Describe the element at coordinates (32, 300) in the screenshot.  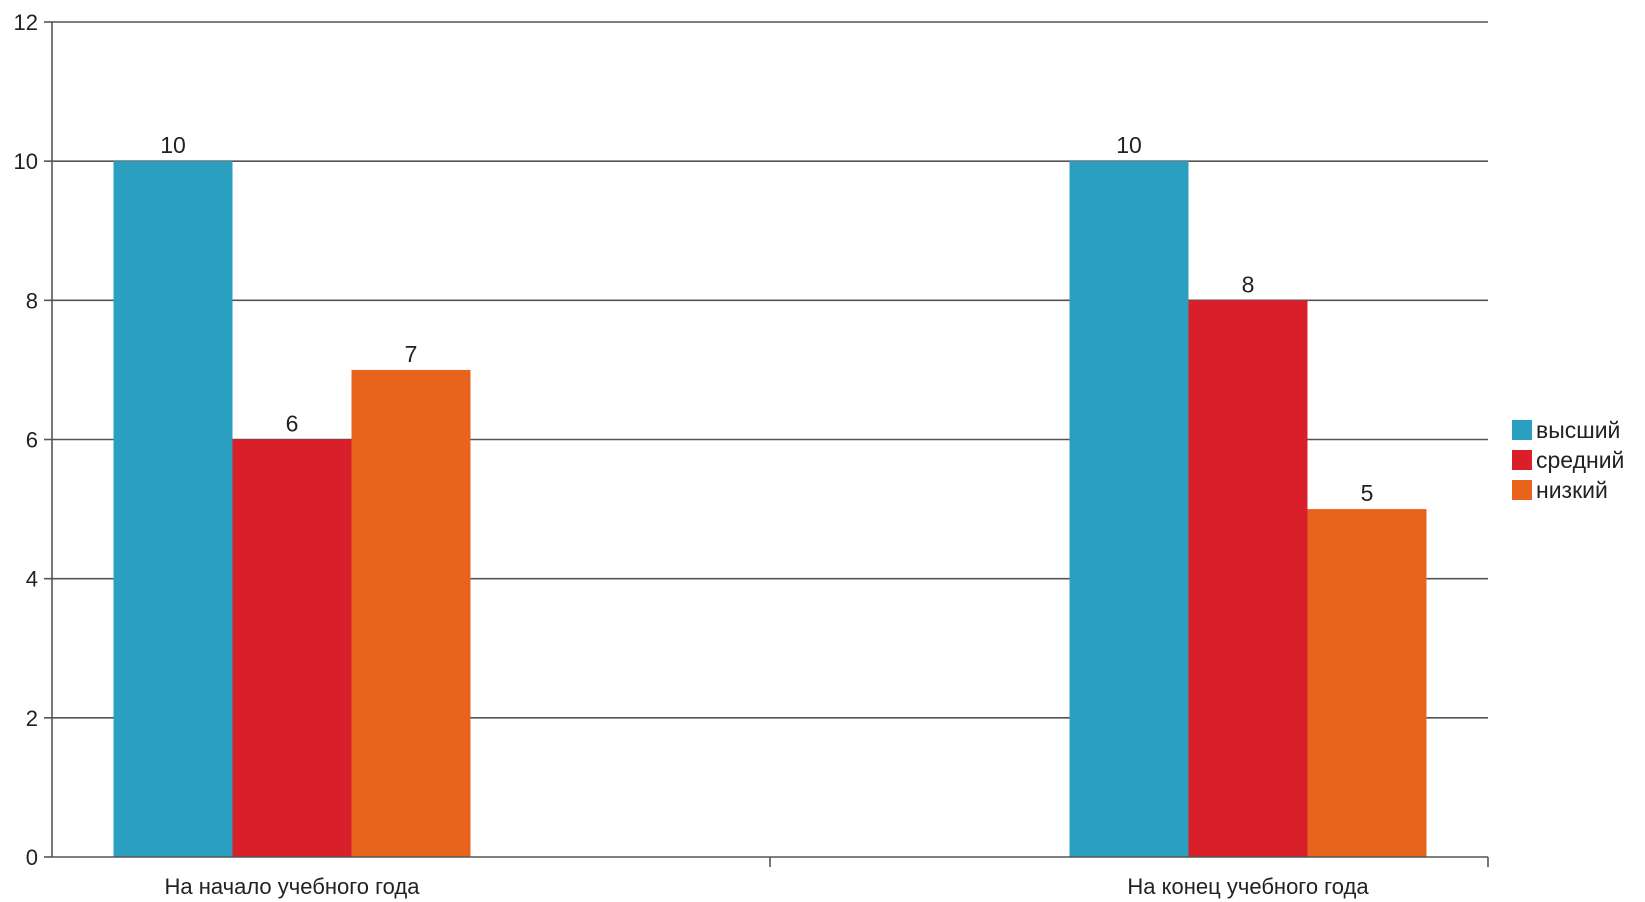
I see `y-tick-label: 8` at that location.